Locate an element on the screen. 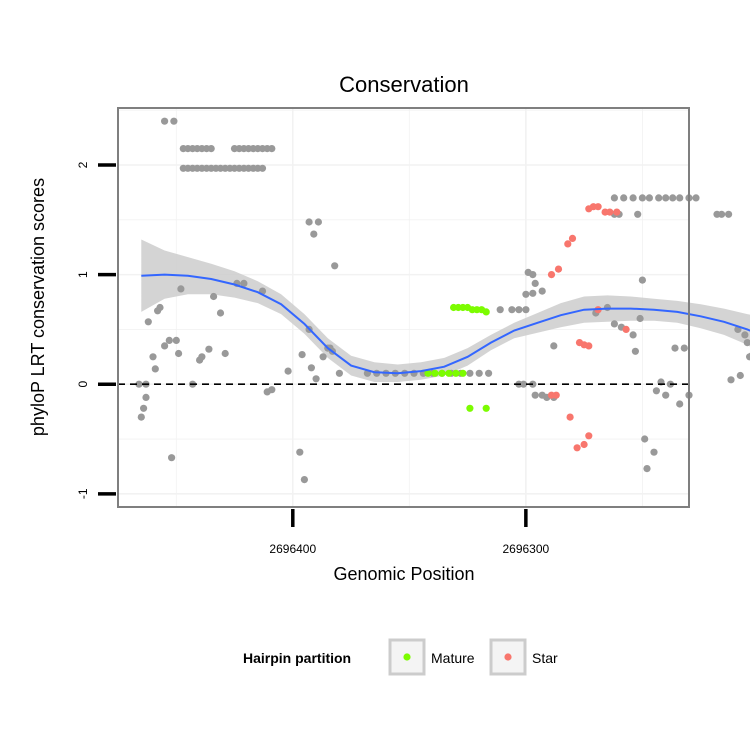 The image size is (750, 750). legend-entry-mature: Mature is located at coordinates (431, 657).